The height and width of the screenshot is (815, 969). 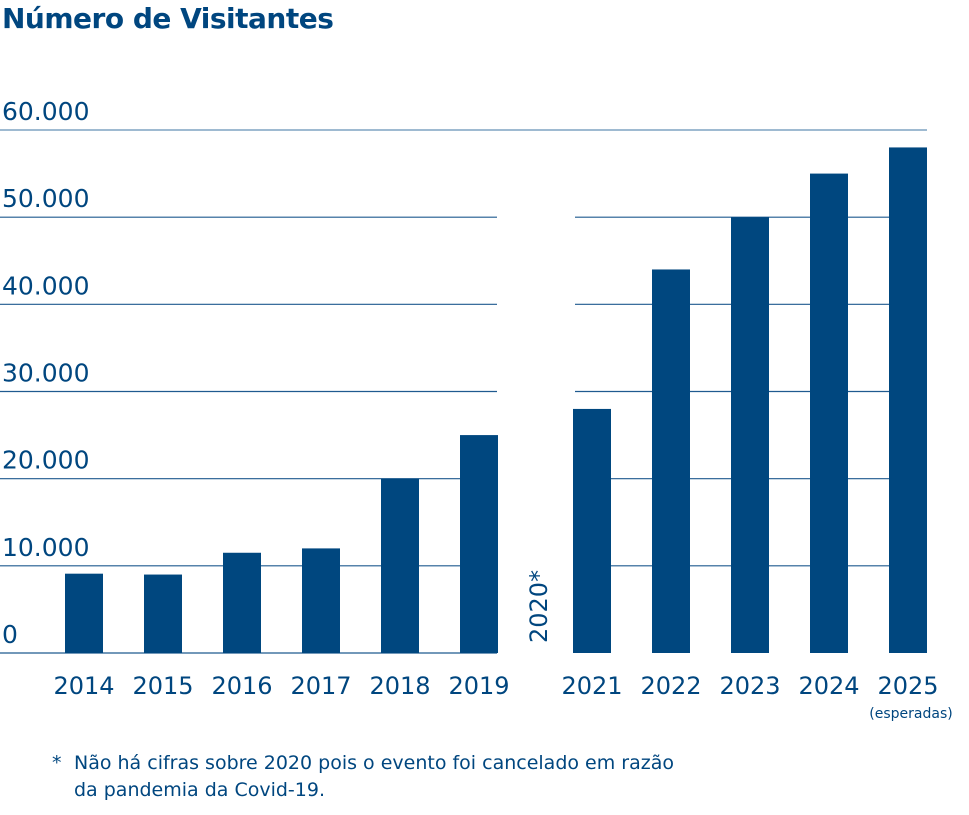 I want to click on chart-title: Número de Visitantes, so click(x=168, y=18).